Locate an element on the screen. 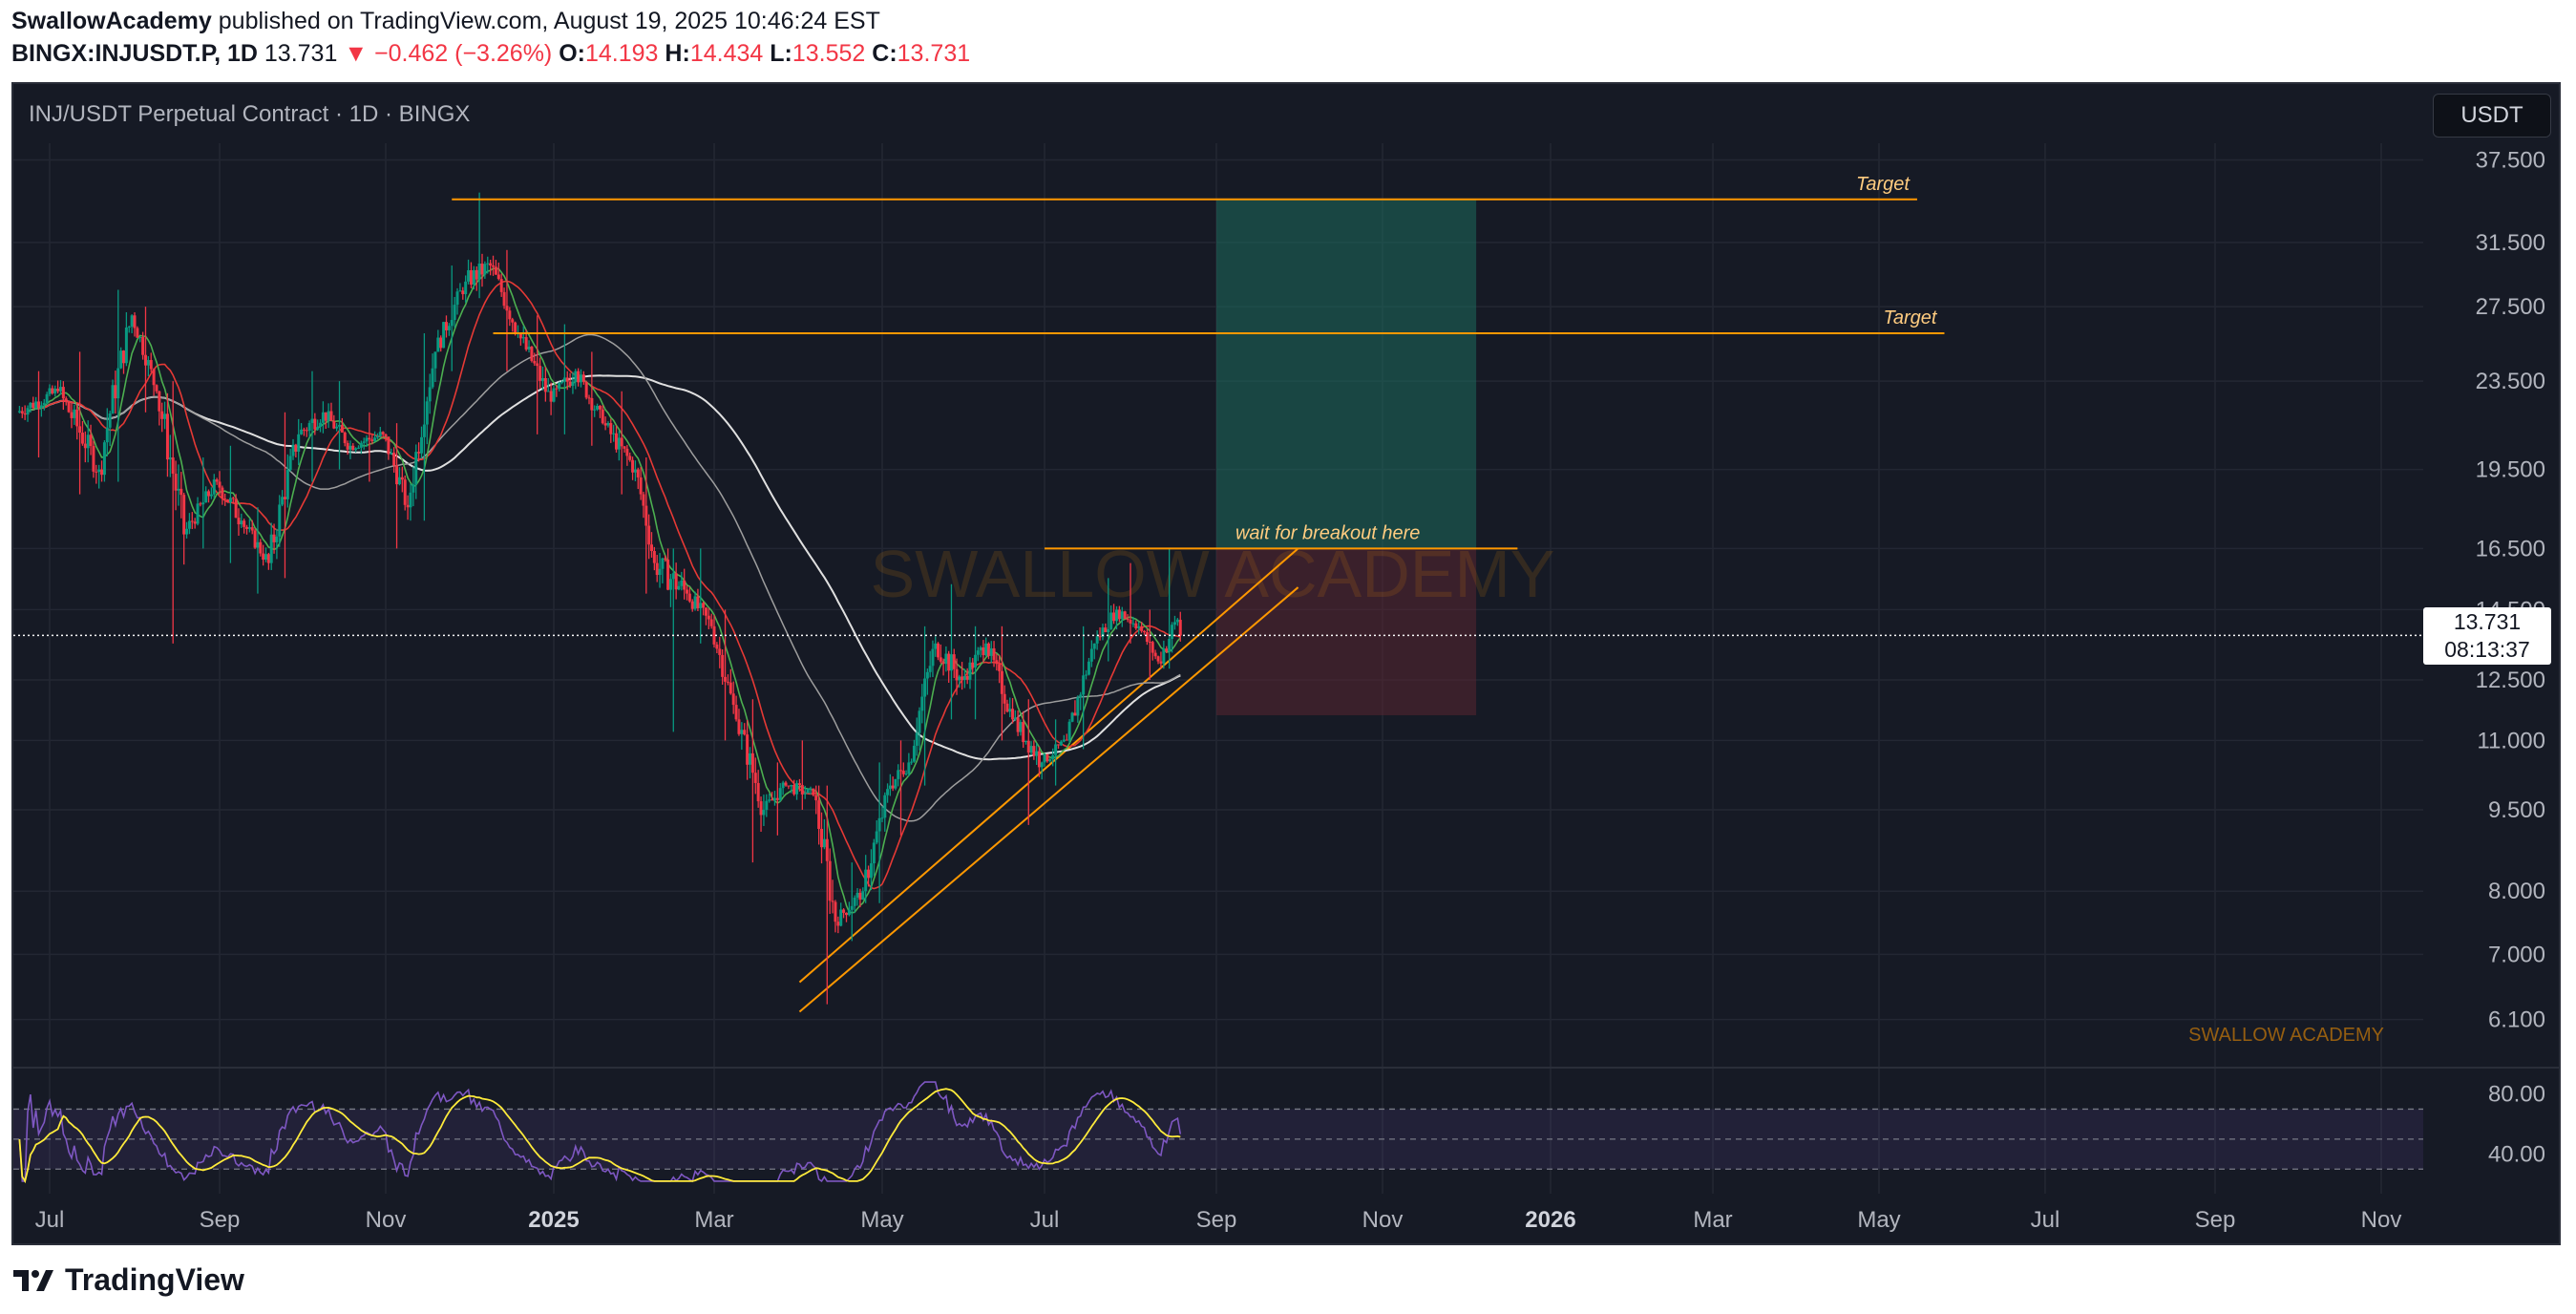 The height and width of the screenshot is (1314, 2576). time-tick-label: May is located at coordinates (1878, 1220).